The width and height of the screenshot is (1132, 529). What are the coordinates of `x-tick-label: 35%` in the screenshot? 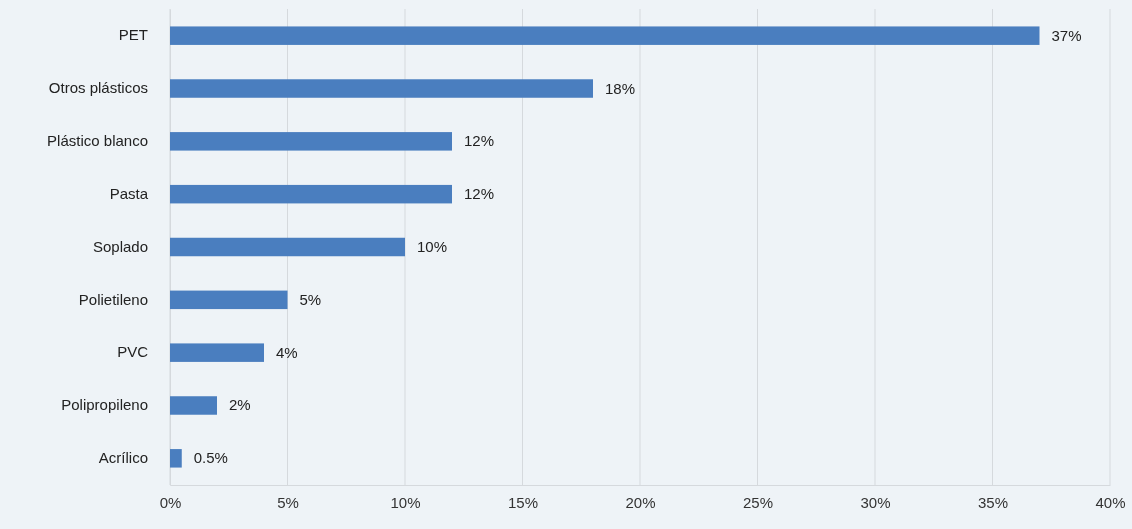 It's located at (993, 502).